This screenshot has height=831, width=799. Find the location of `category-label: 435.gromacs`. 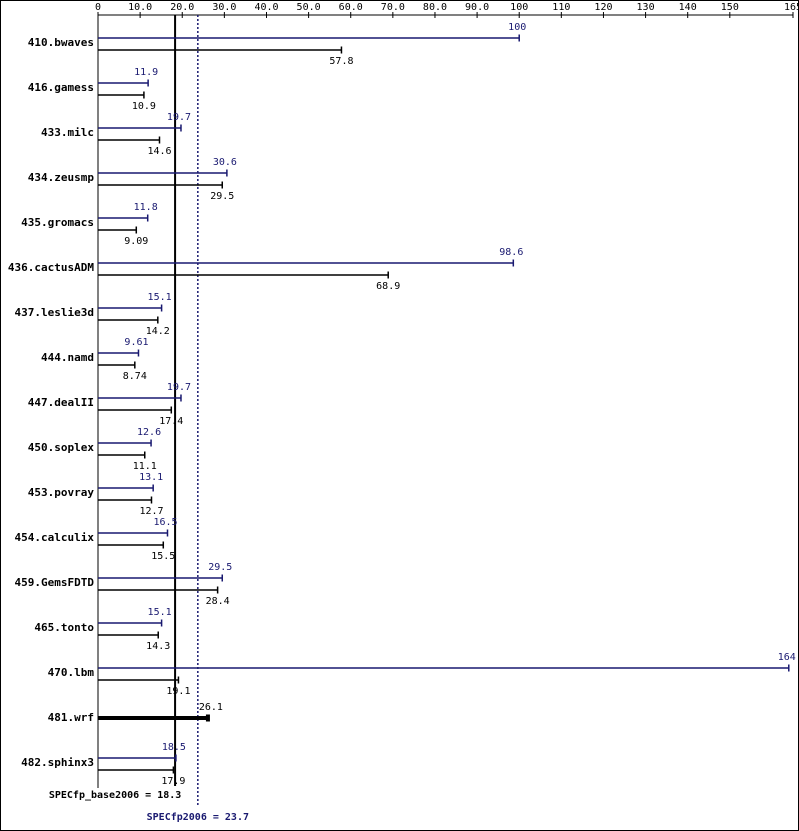

category-label: 435.gromacs is located at coordinates (57, 222).